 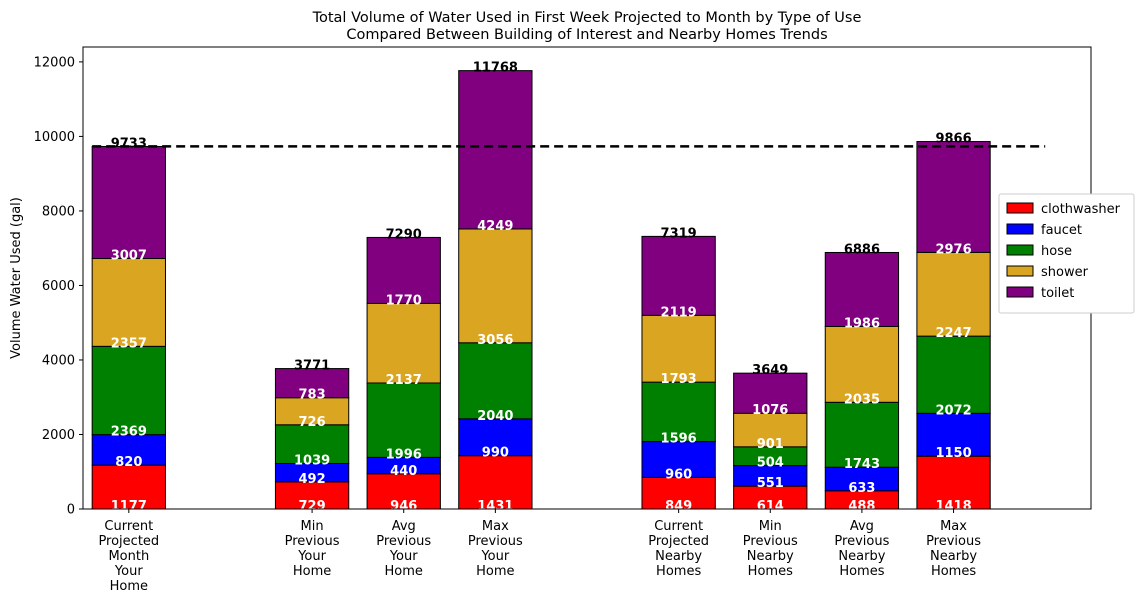 I want to click on legend-swatch-hose, so click(x=1020, y=250).